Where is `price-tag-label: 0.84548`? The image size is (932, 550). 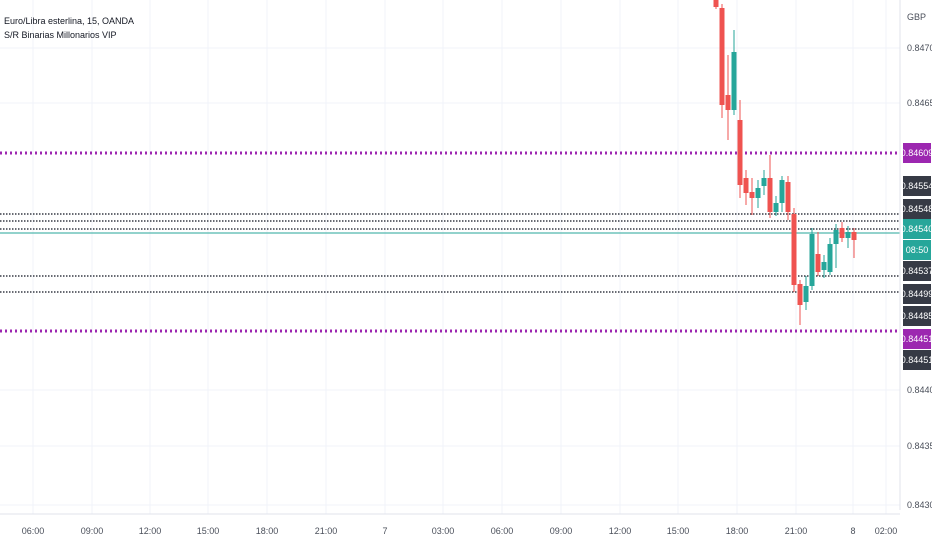
price-tag-label: 0.84548 is located at coordinates (916, 209).